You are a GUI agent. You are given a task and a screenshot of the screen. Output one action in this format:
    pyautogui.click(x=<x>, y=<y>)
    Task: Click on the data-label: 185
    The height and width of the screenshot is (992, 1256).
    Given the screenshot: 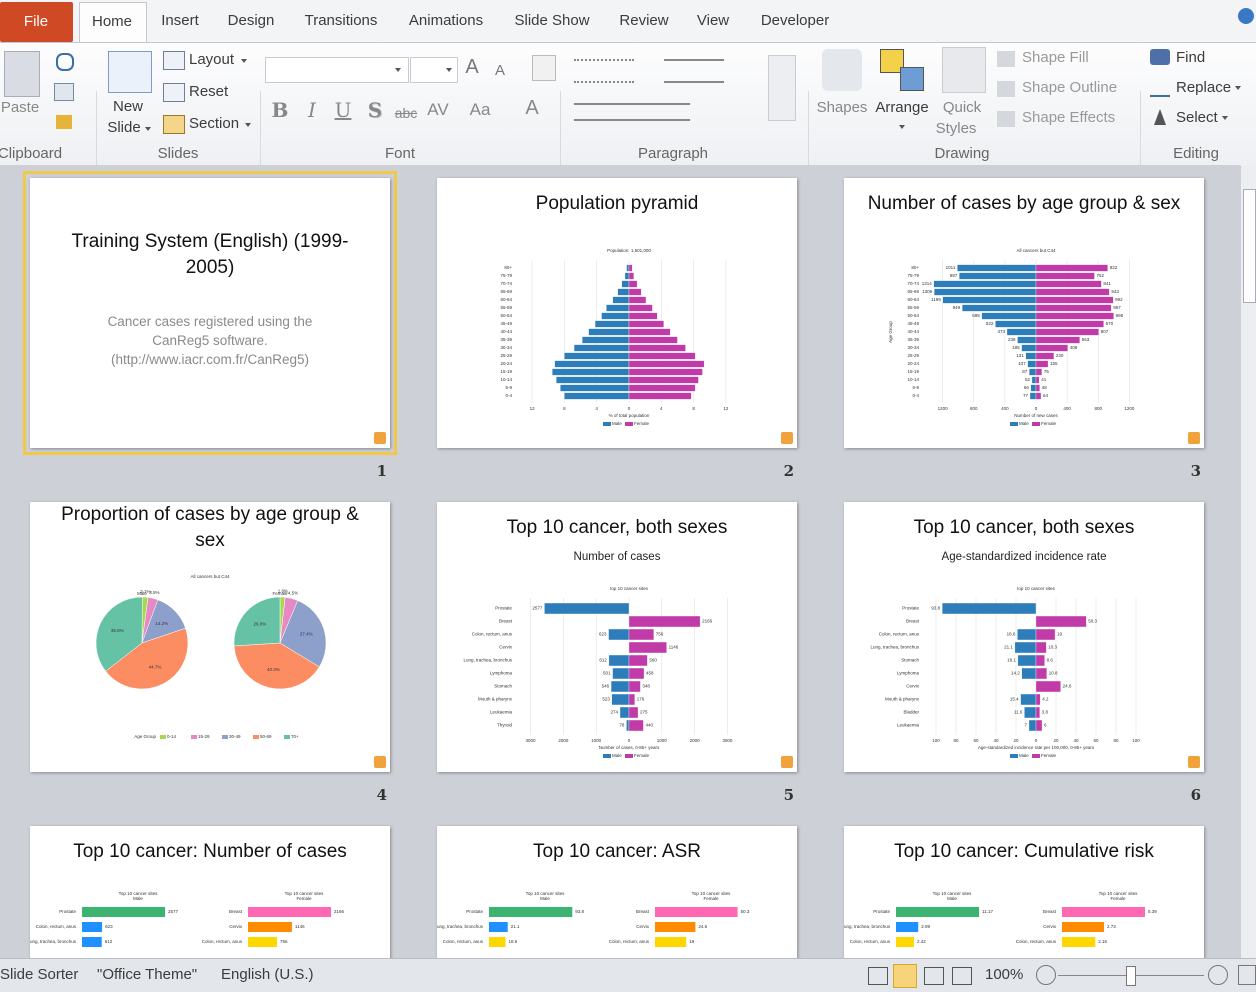 What is the action you would take?
    pyautogui.click(x=1016, y=347)
    